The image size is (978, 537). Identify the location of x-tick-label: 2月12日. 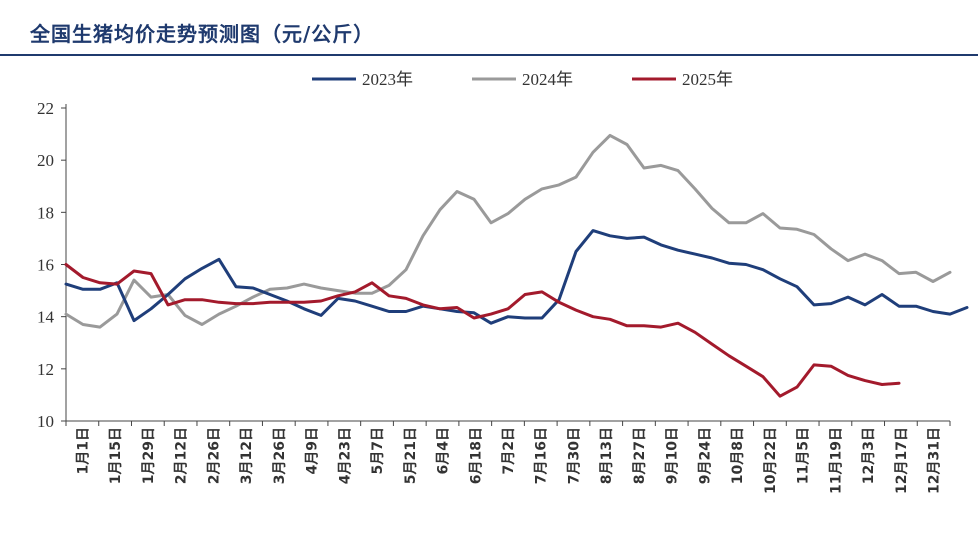
(182, 455).